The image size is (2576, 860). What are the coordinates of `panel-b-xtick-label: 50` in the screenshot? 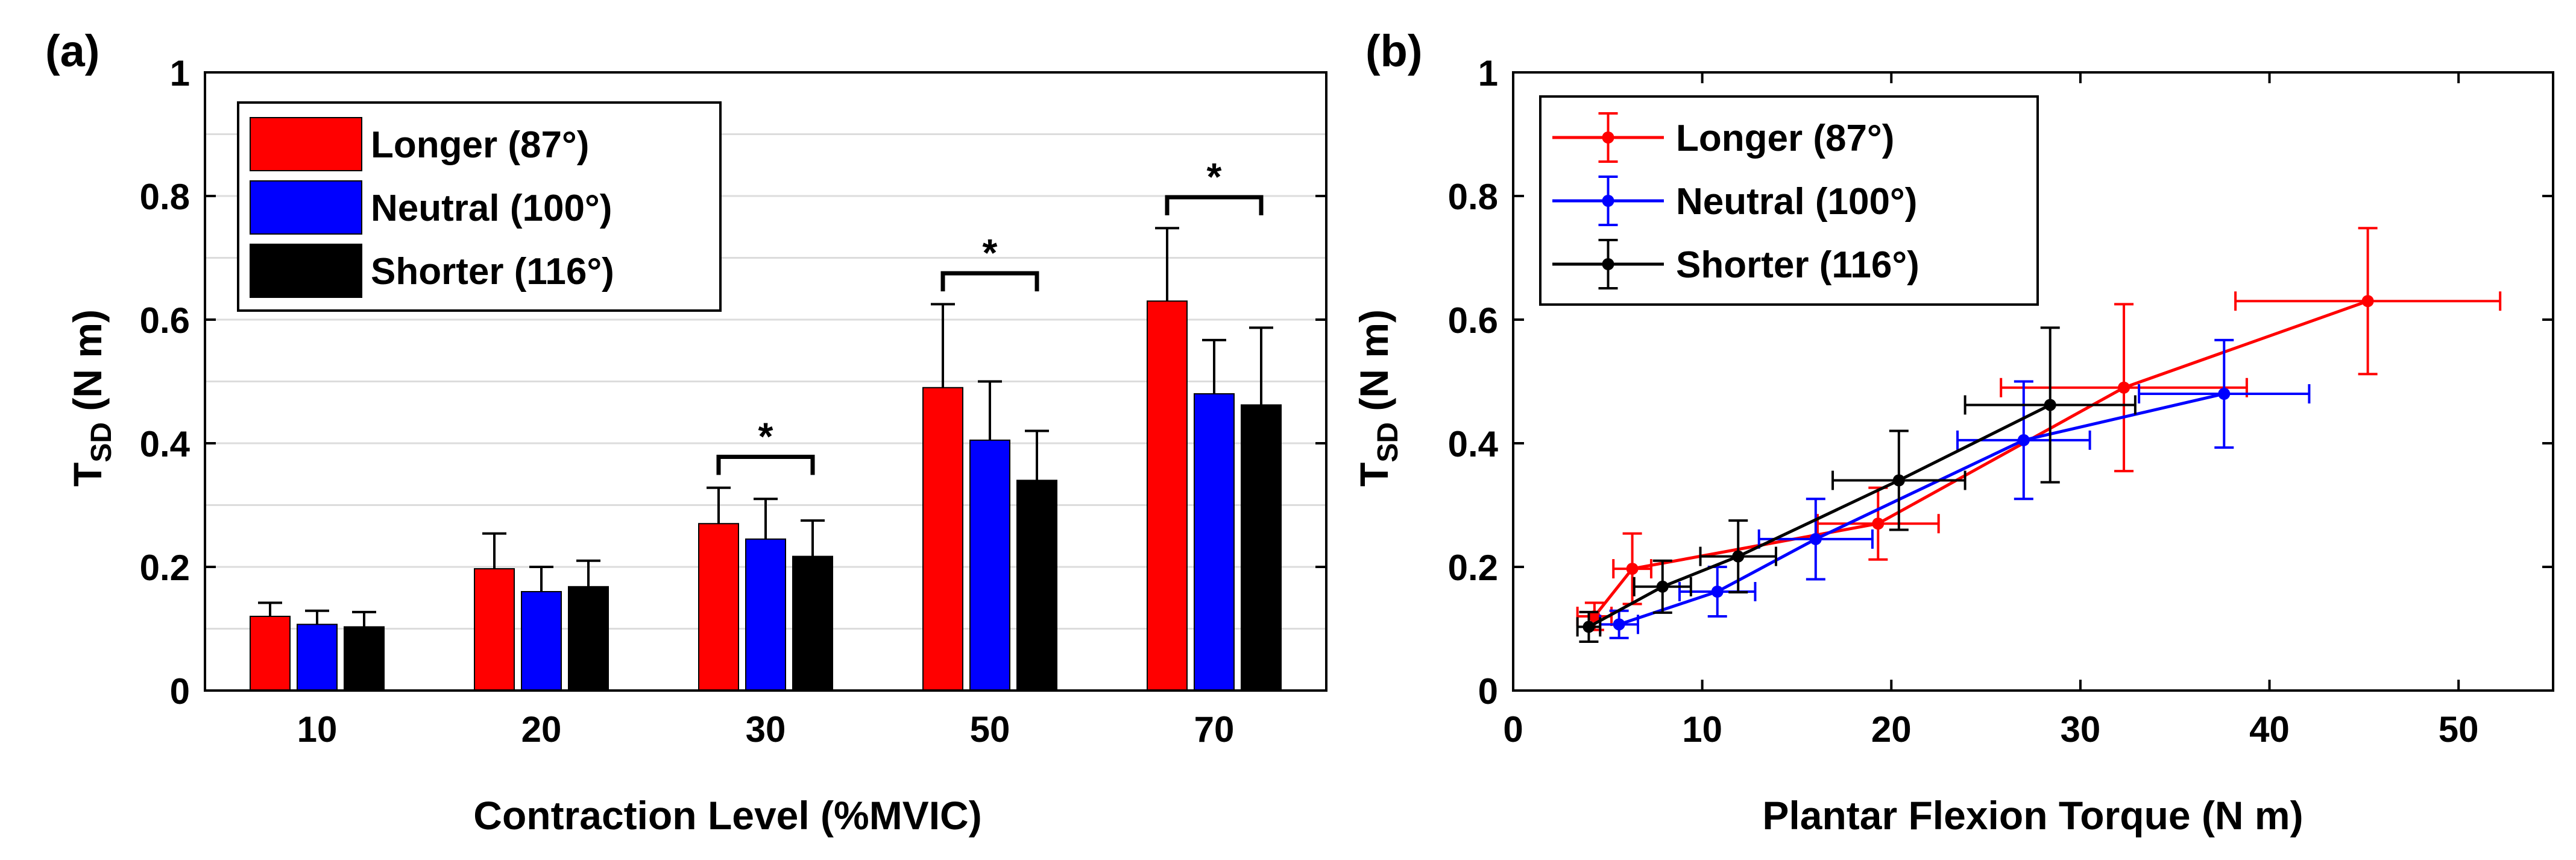 It's located at (2459, 729).